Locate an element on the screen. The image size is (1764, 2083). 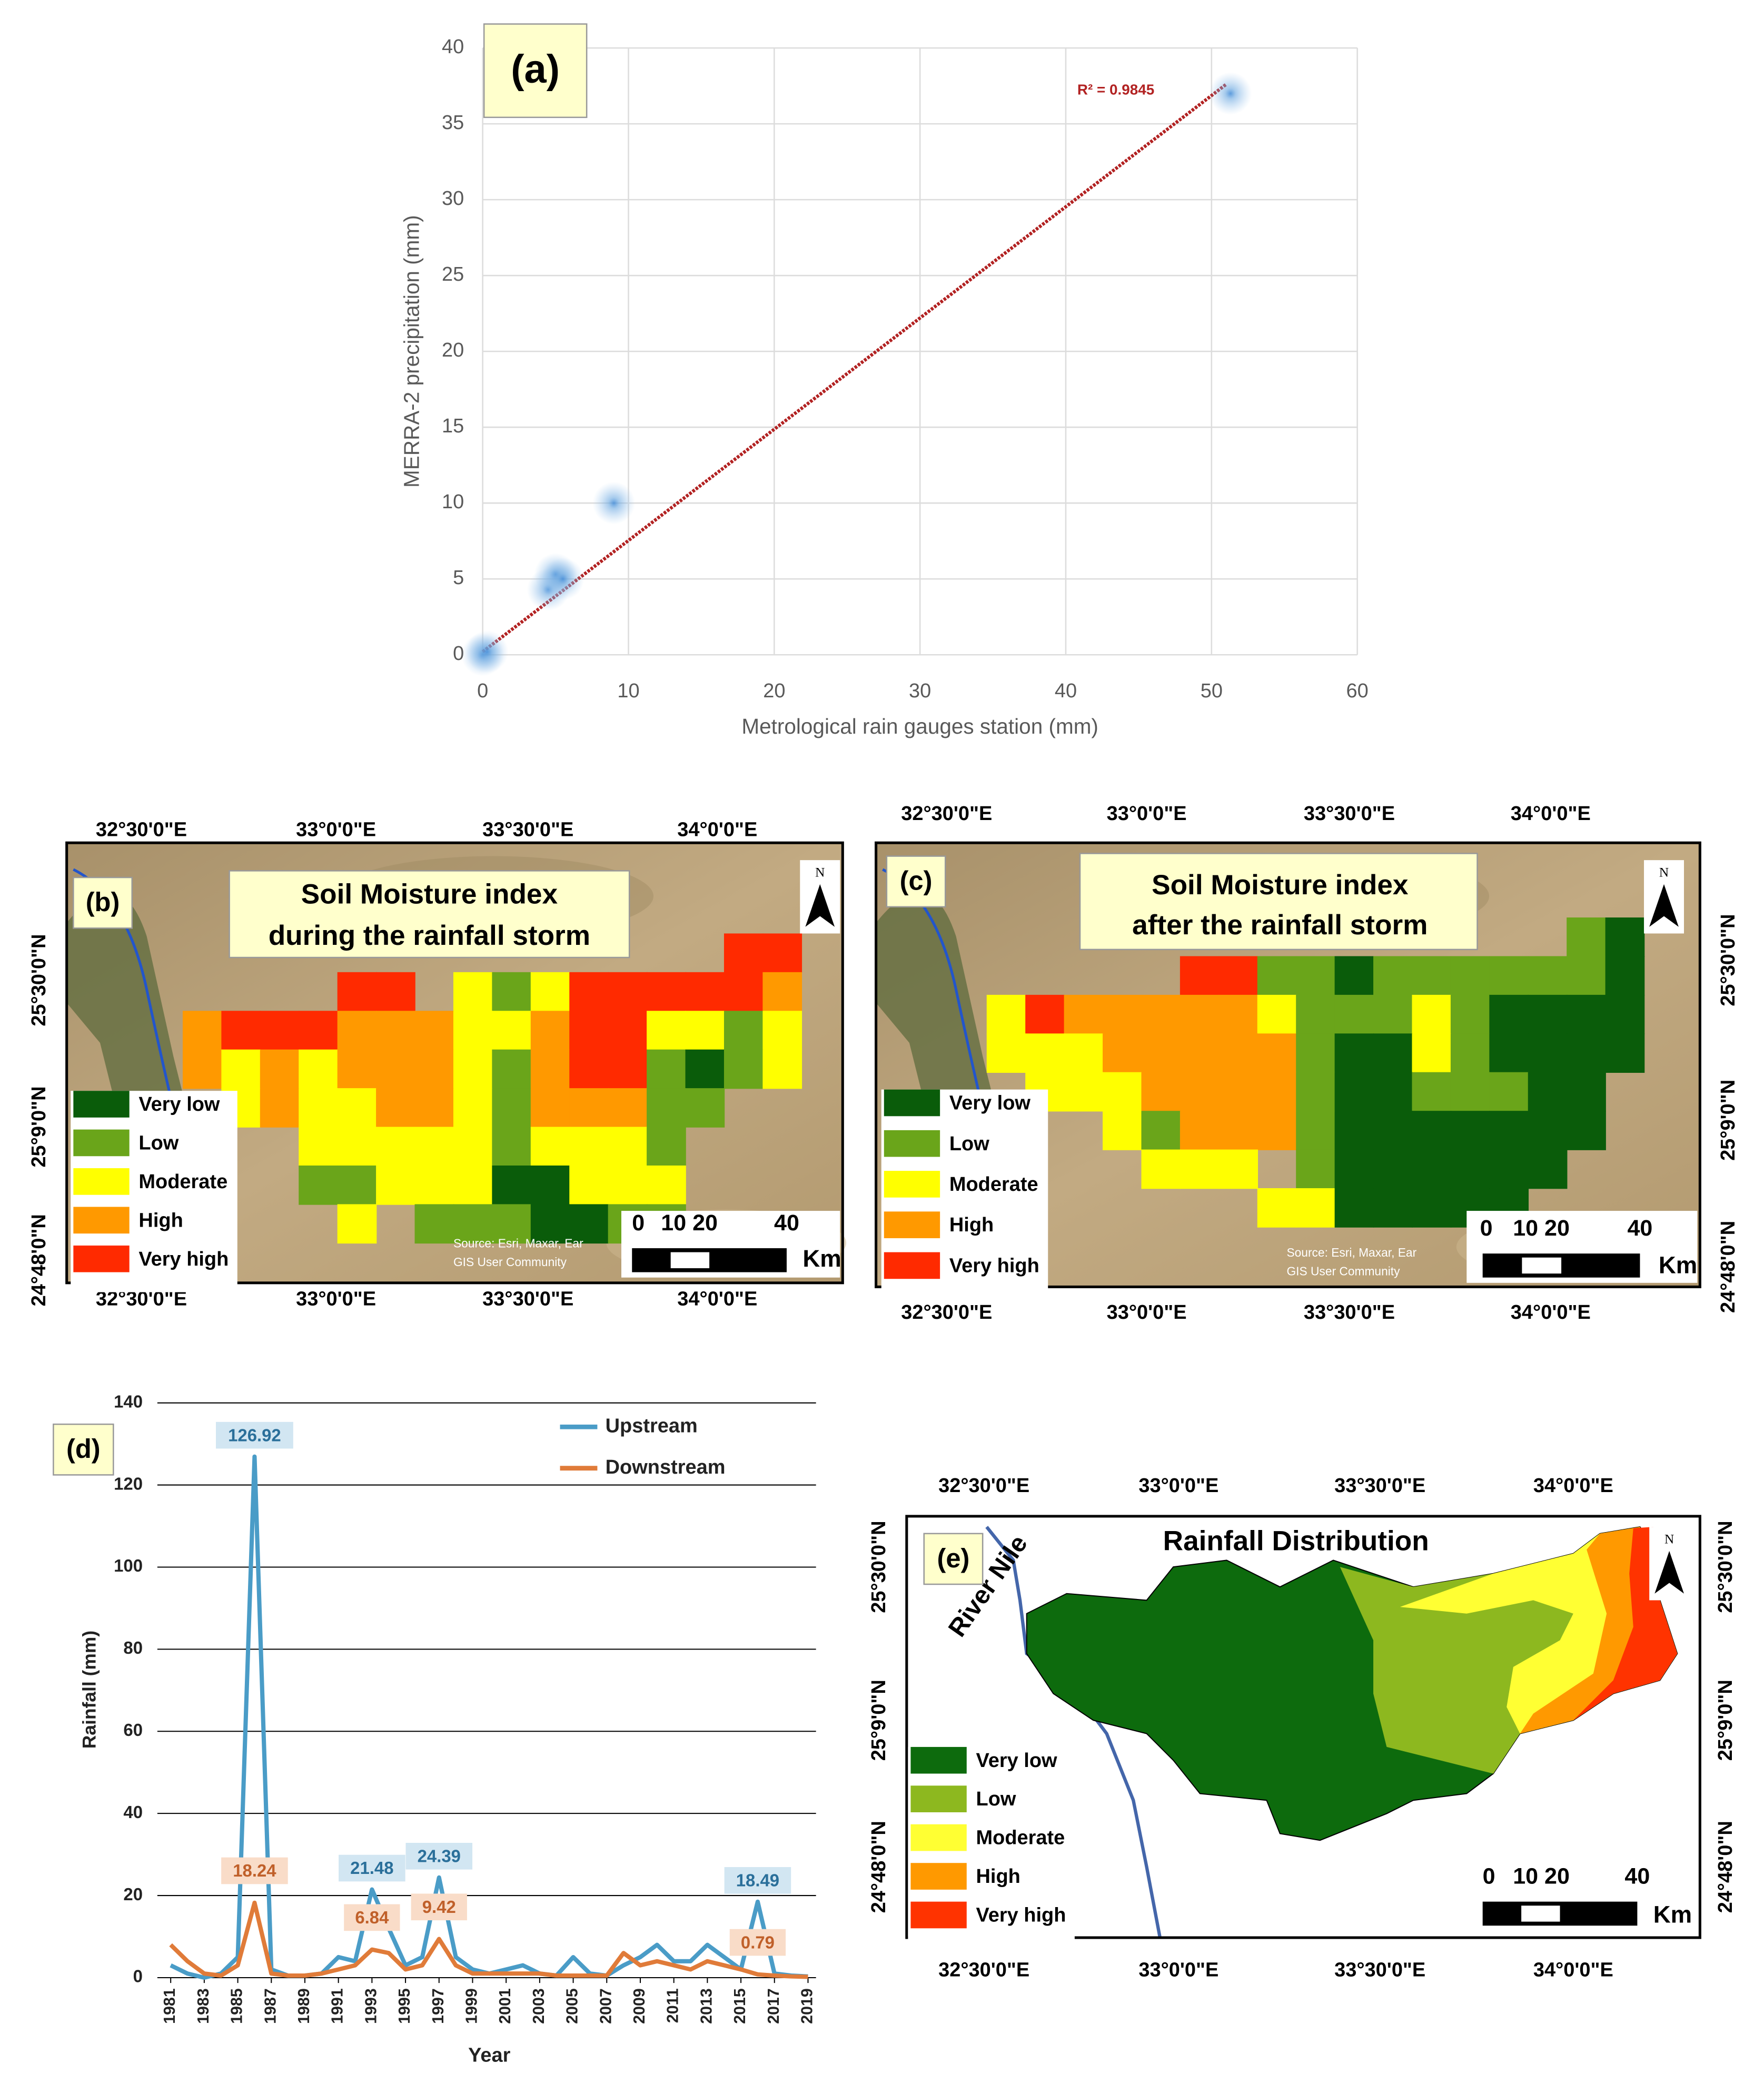
scale-label: 40 is located at coordinates (1640, 1228).